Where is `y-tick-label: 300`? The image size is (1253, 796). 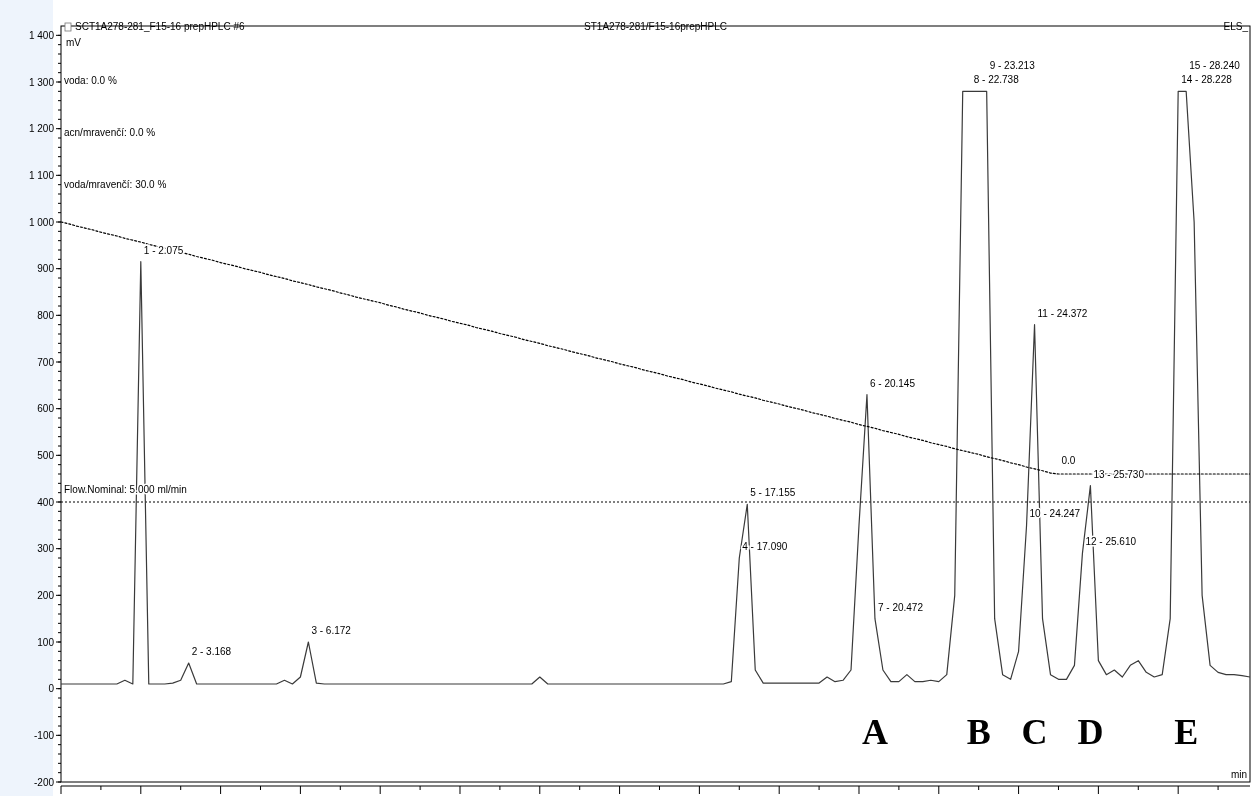
y-tick-label: 300 is located at coordinates (46, 549).